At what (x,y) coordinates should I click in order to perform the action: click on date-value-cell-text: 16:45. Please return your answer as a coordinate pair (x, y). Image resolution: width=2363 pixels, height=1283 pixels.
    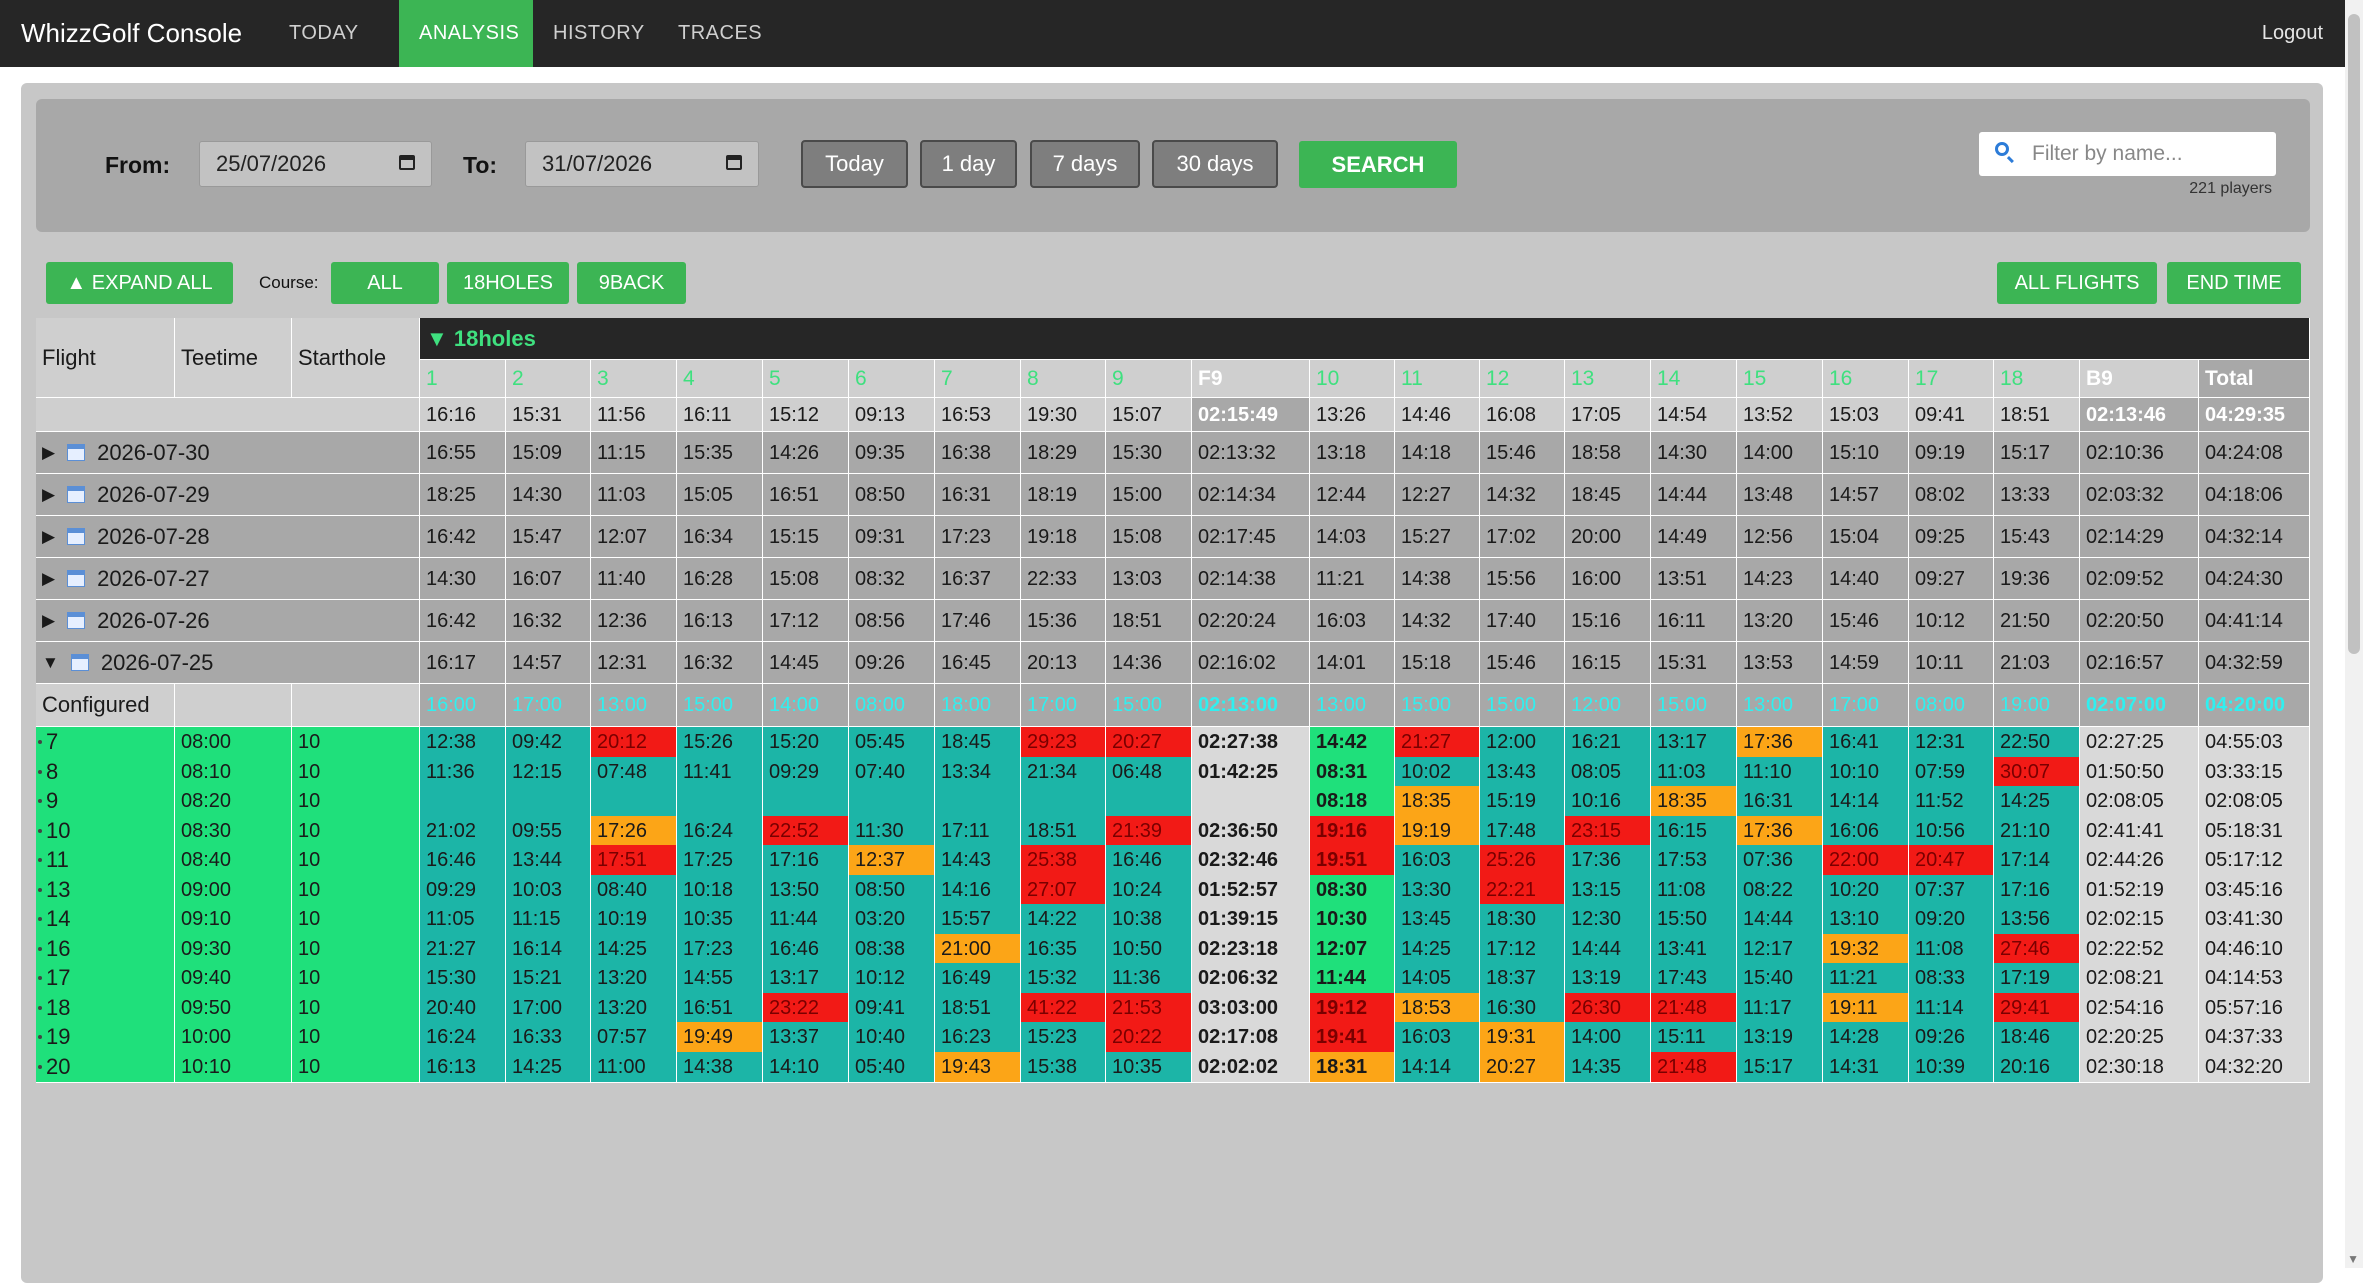
    Looking at the image, I should click on (966, 662).